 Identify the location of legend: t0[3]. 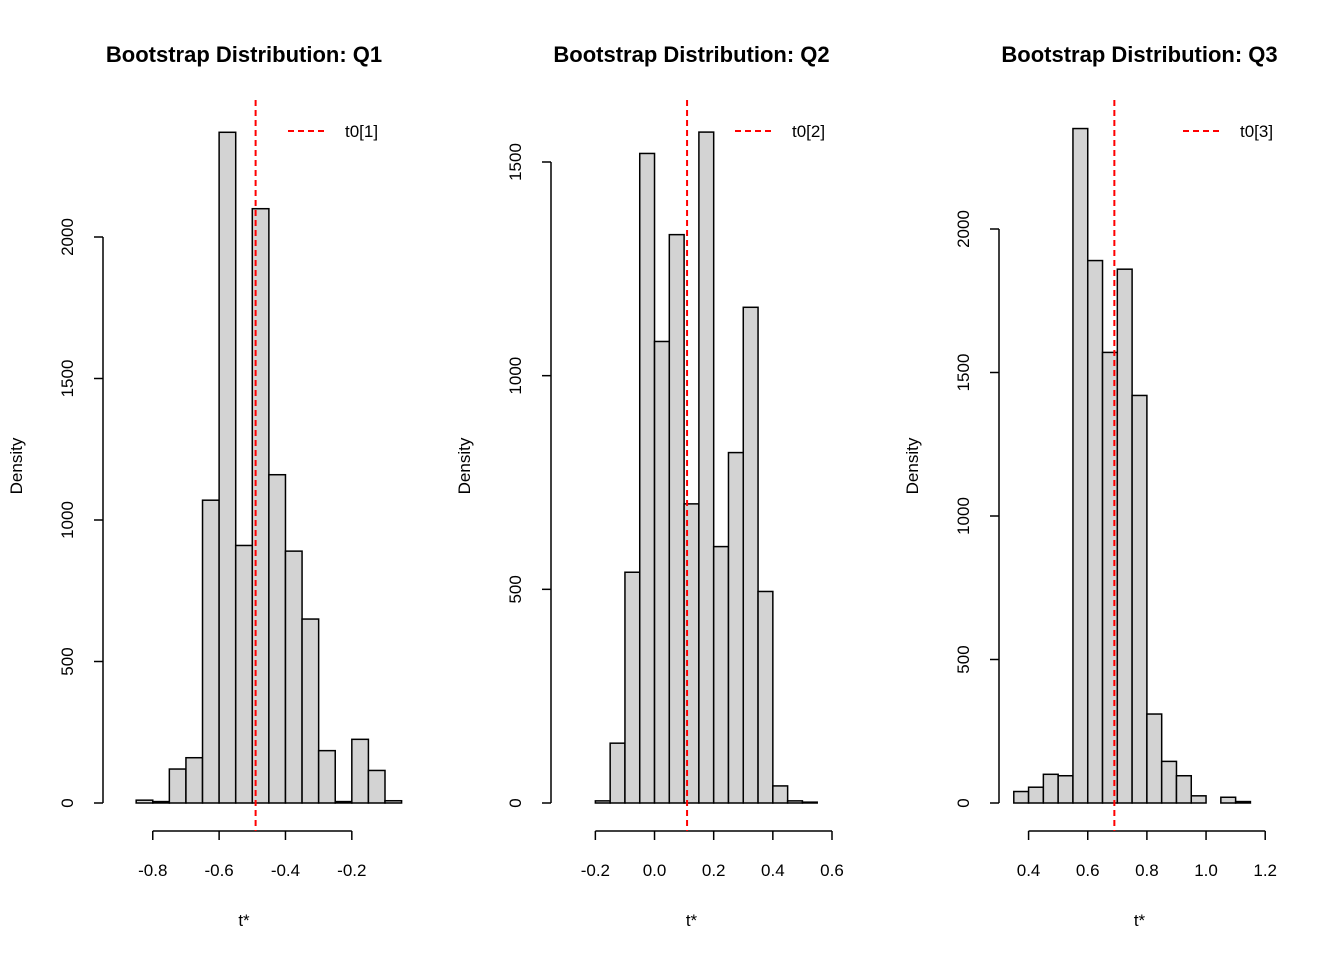
(1228, 131).